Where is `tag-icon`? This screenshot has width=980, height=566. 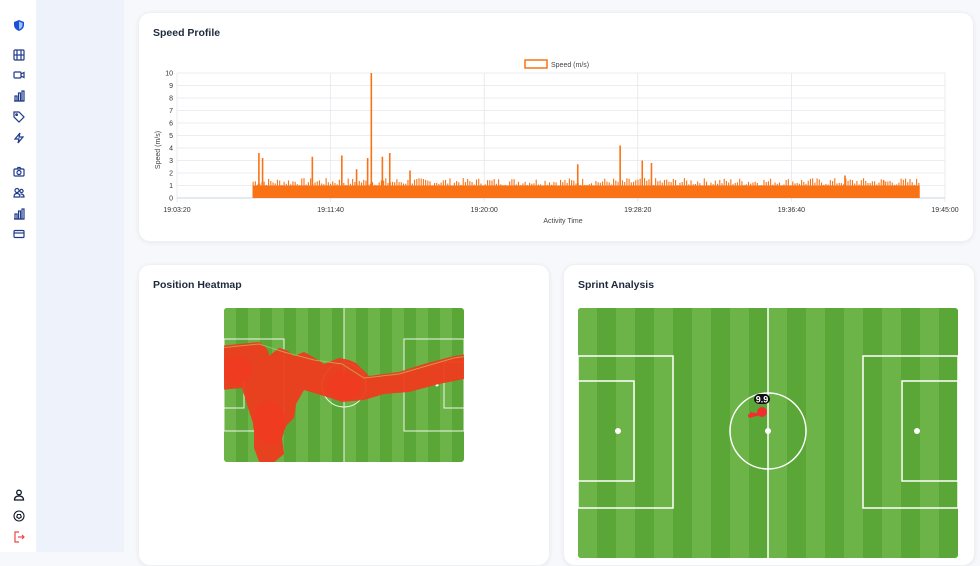 tag-icon is located at coordinates (19, 117).